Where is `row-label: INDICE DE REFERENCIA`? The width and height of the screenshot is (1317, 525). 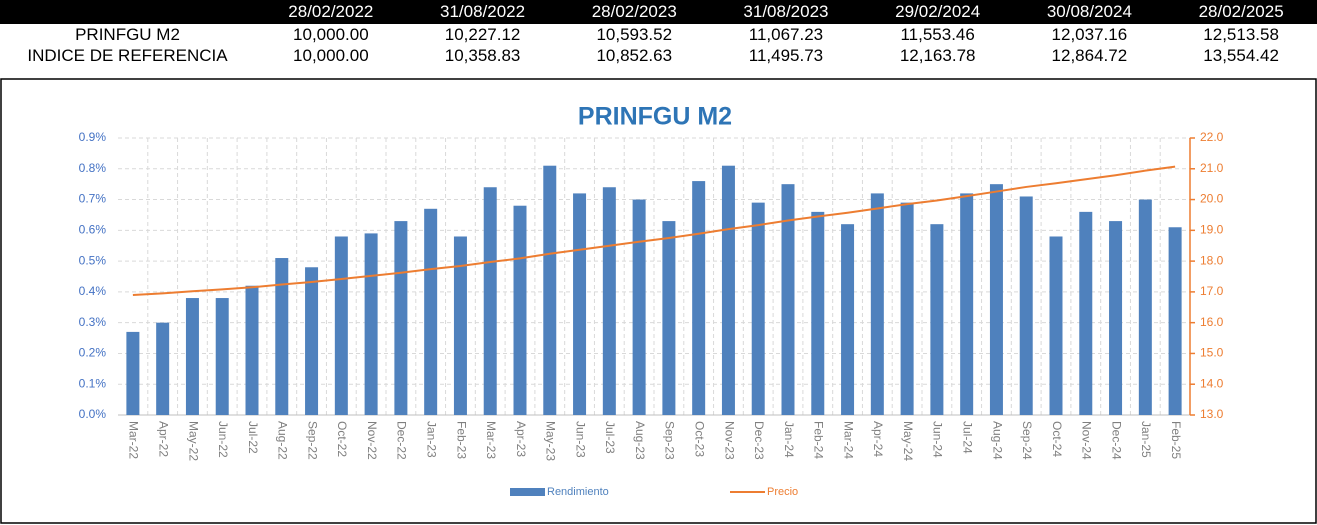
row-label: INDICE DE REFERENCIA is located at coordinates (127, 55).